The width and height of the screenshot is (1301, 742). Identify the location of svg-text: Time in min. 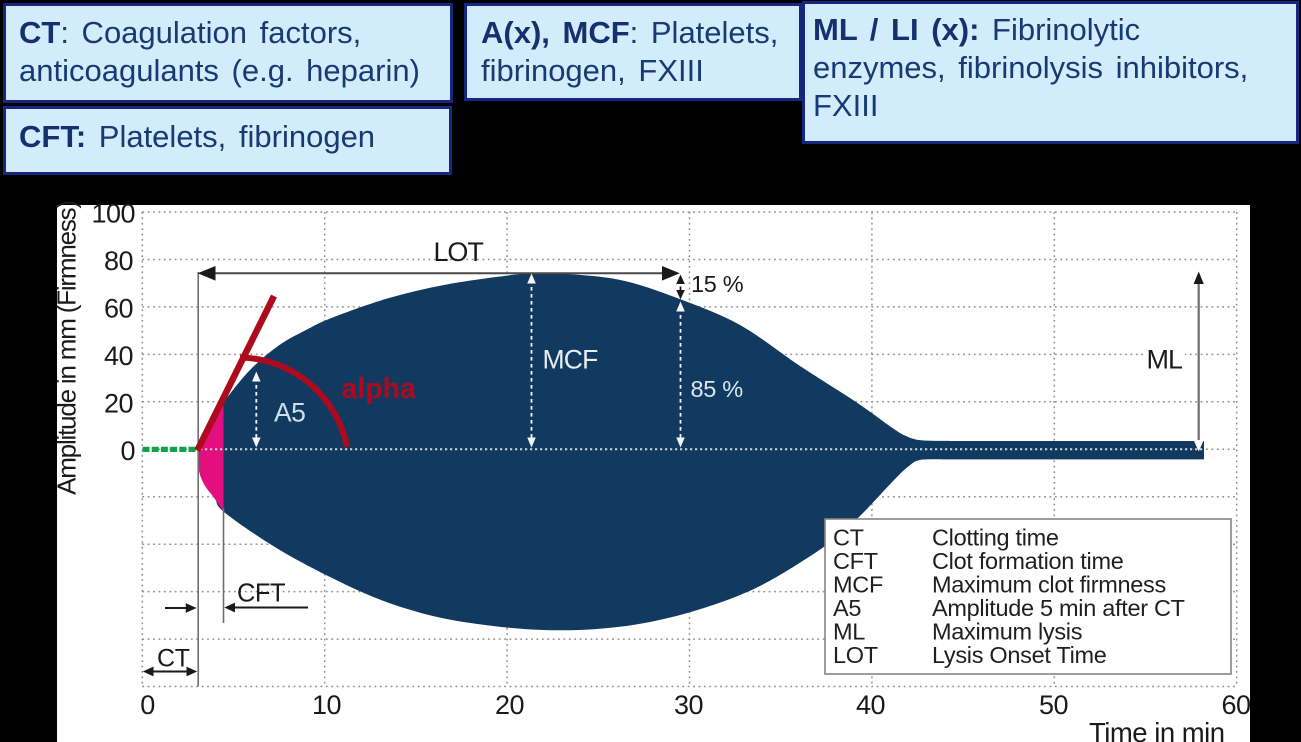
(1157, 729).